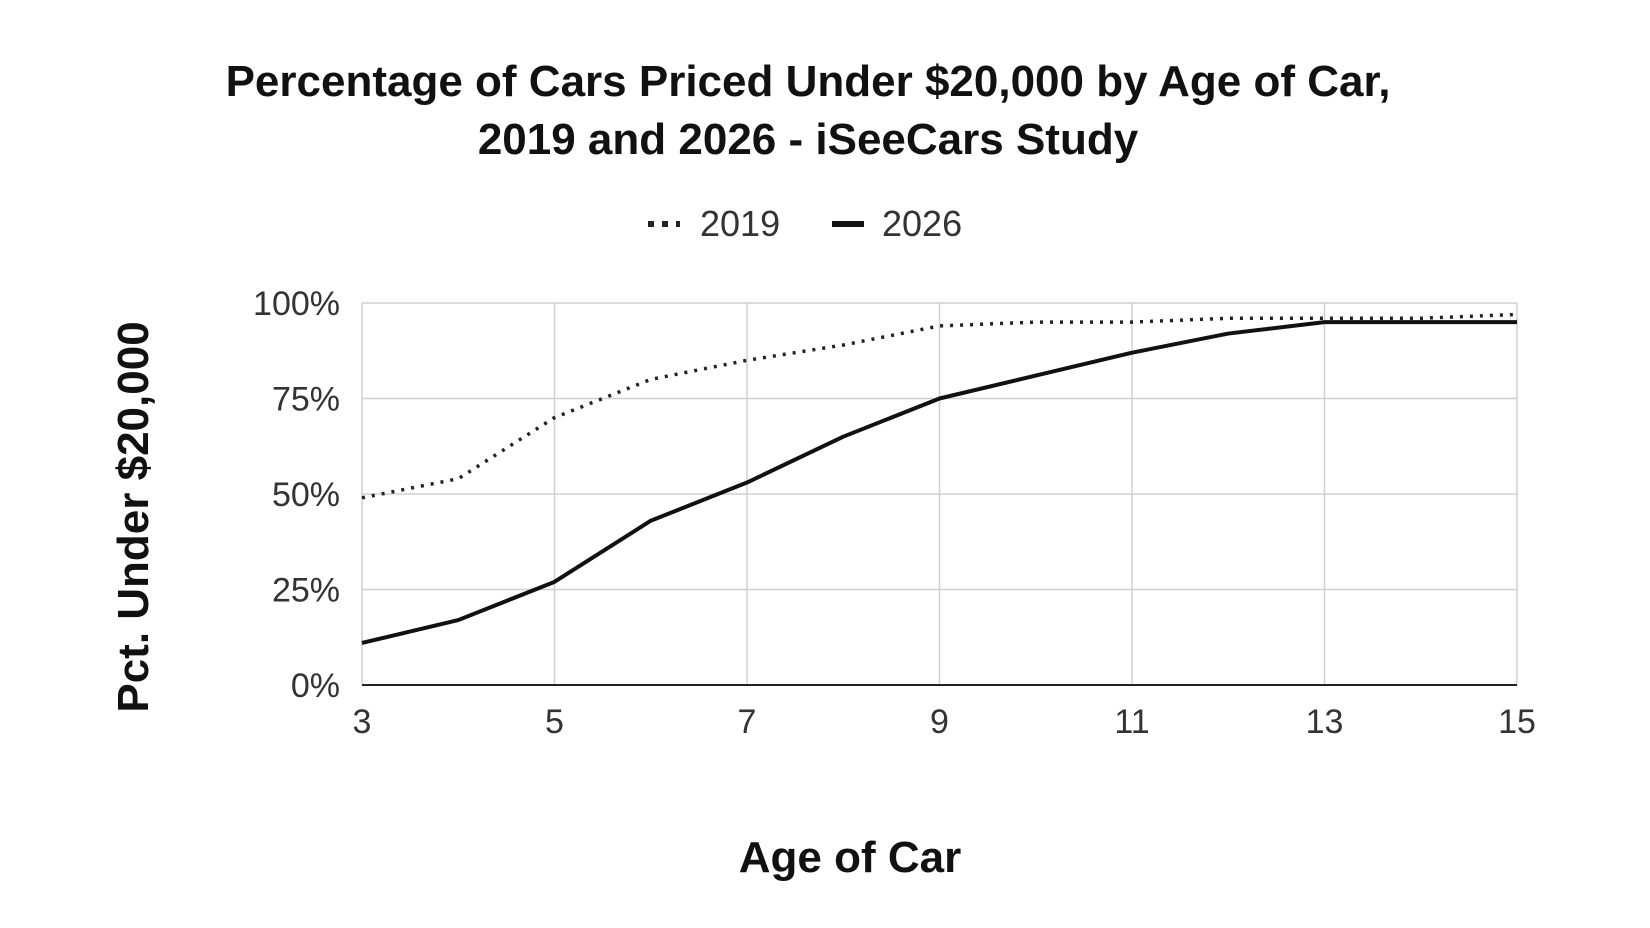 This screenshot has height=928, width=1650. Describe the element at coordinates (296, 304) in the screenshot. I see `y-tick-label: 100%` at that location.